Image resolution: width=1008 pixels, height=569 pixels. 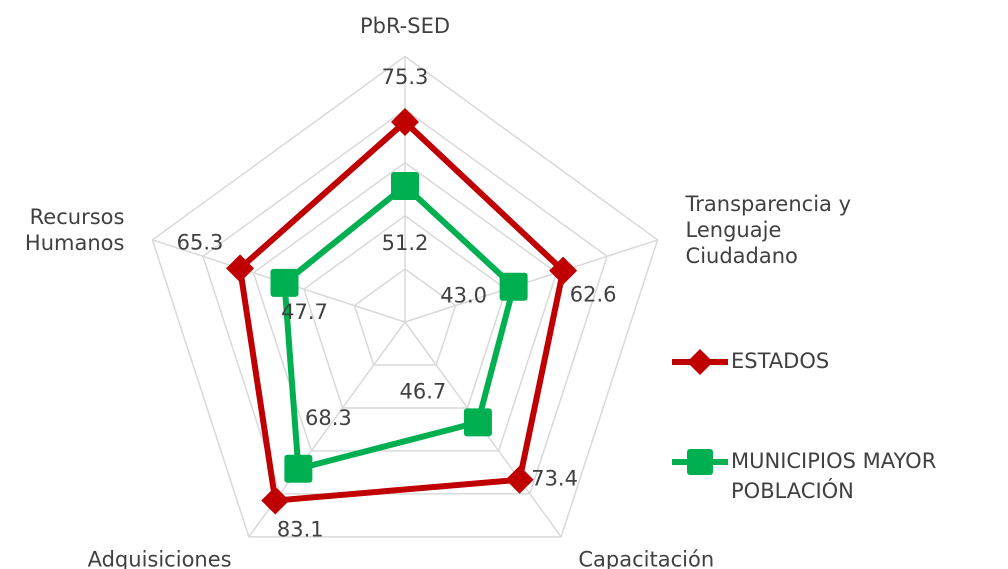 I want to click on data-label: 46.7, so click(x=423, y=391).